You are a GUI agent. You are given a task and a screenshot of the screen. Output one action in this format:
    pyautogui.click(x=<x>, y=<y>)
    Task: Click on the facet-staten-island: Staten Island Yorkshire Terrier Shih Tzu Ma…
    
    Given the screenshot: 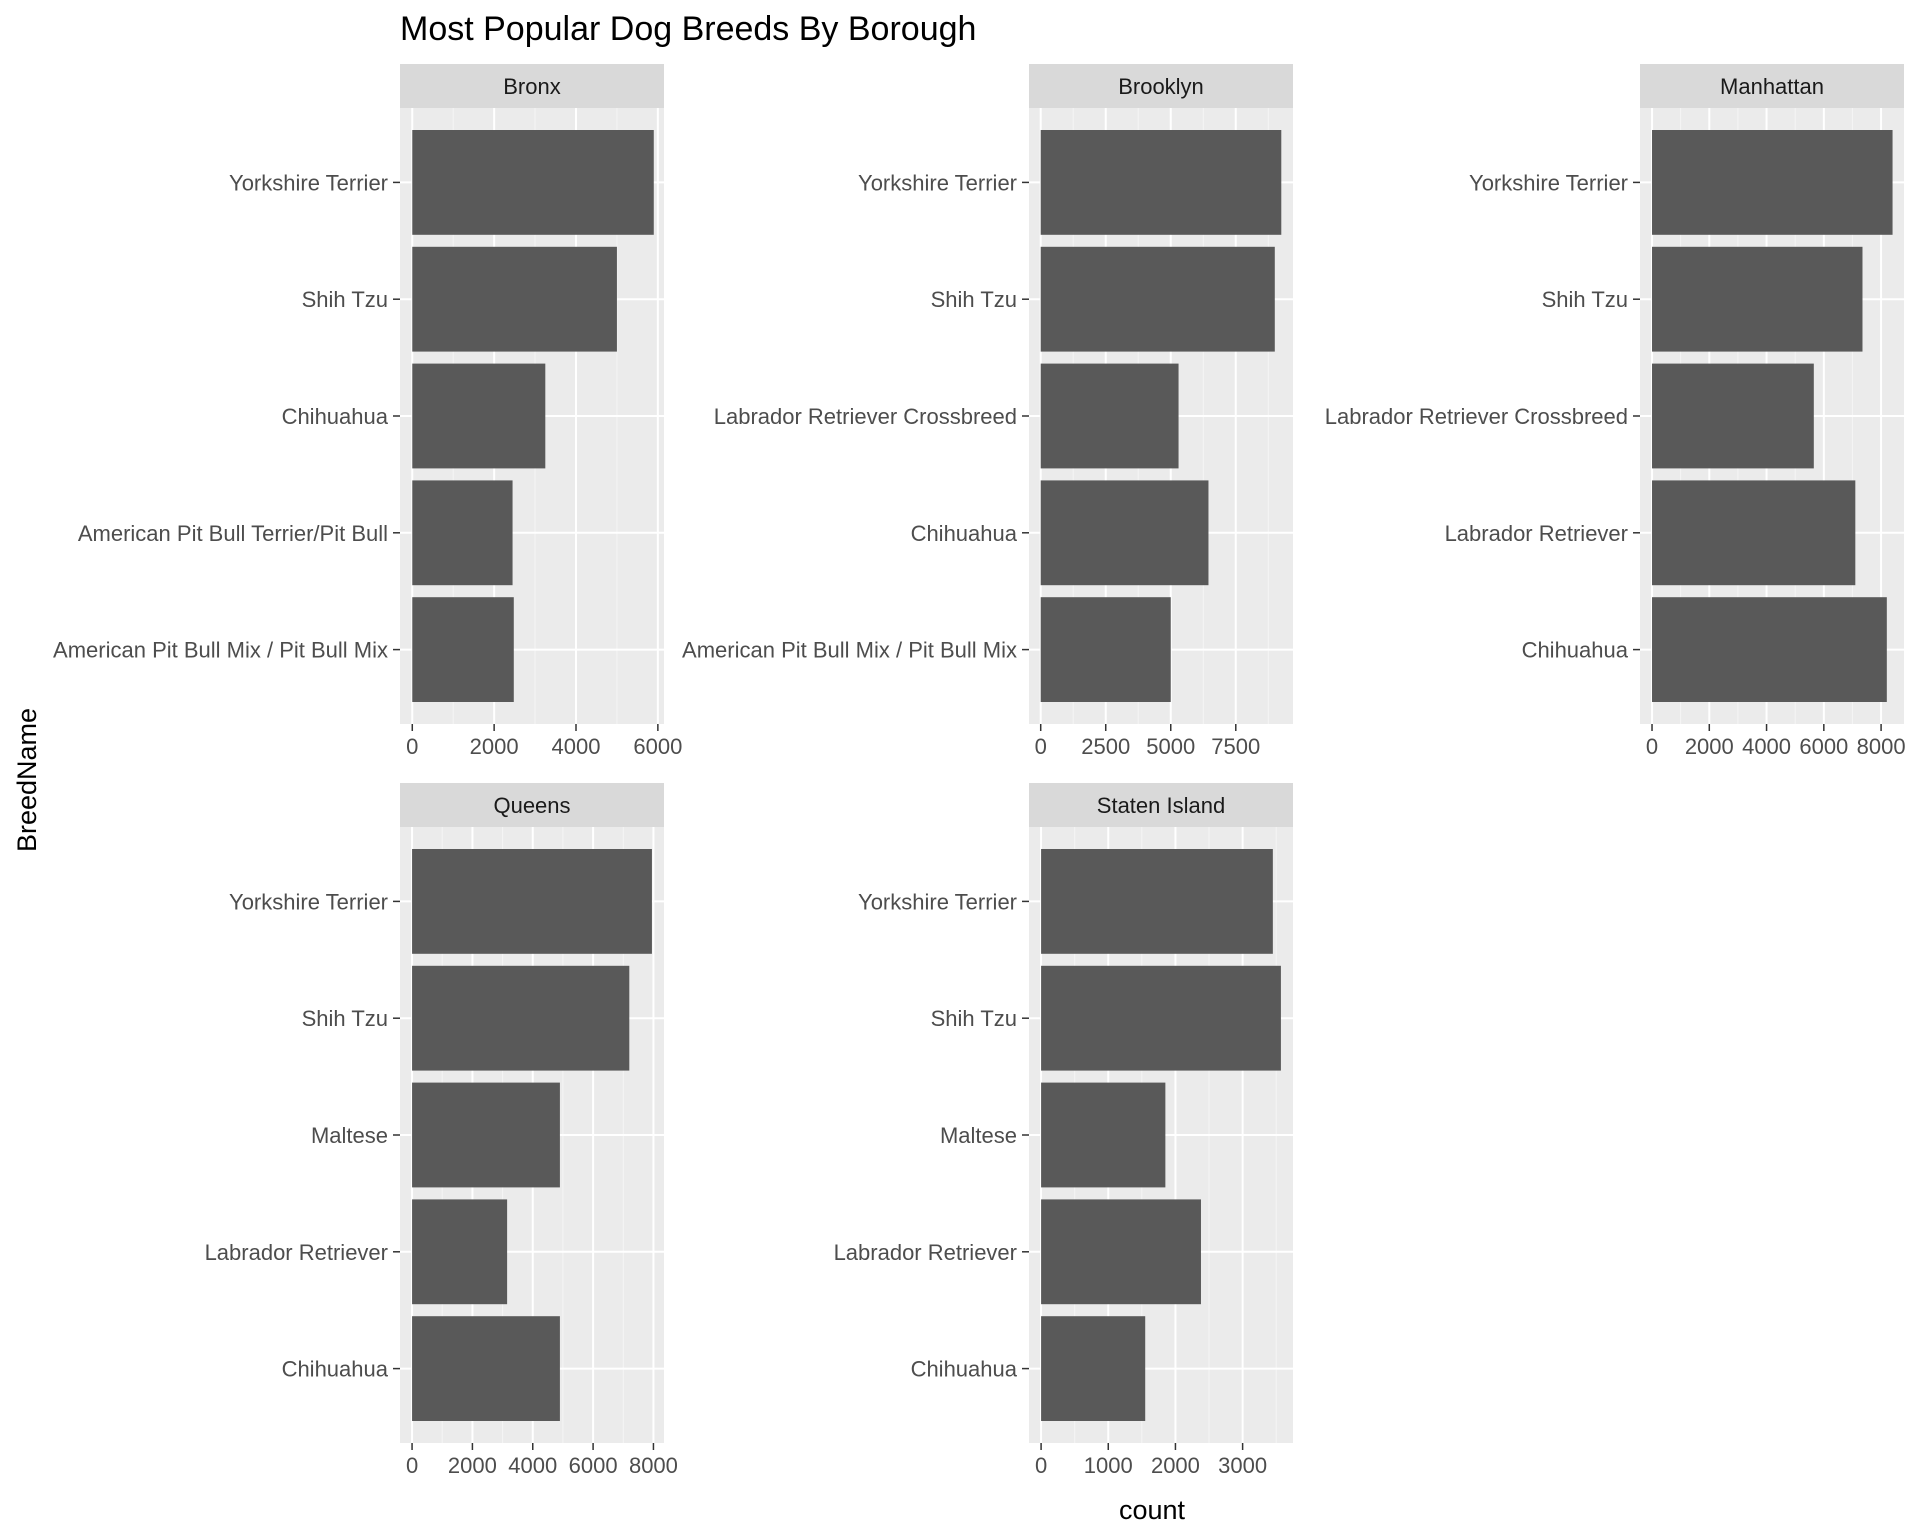 What is the action you would take?
    pyautogui.click(x=1063, y=1130)
    